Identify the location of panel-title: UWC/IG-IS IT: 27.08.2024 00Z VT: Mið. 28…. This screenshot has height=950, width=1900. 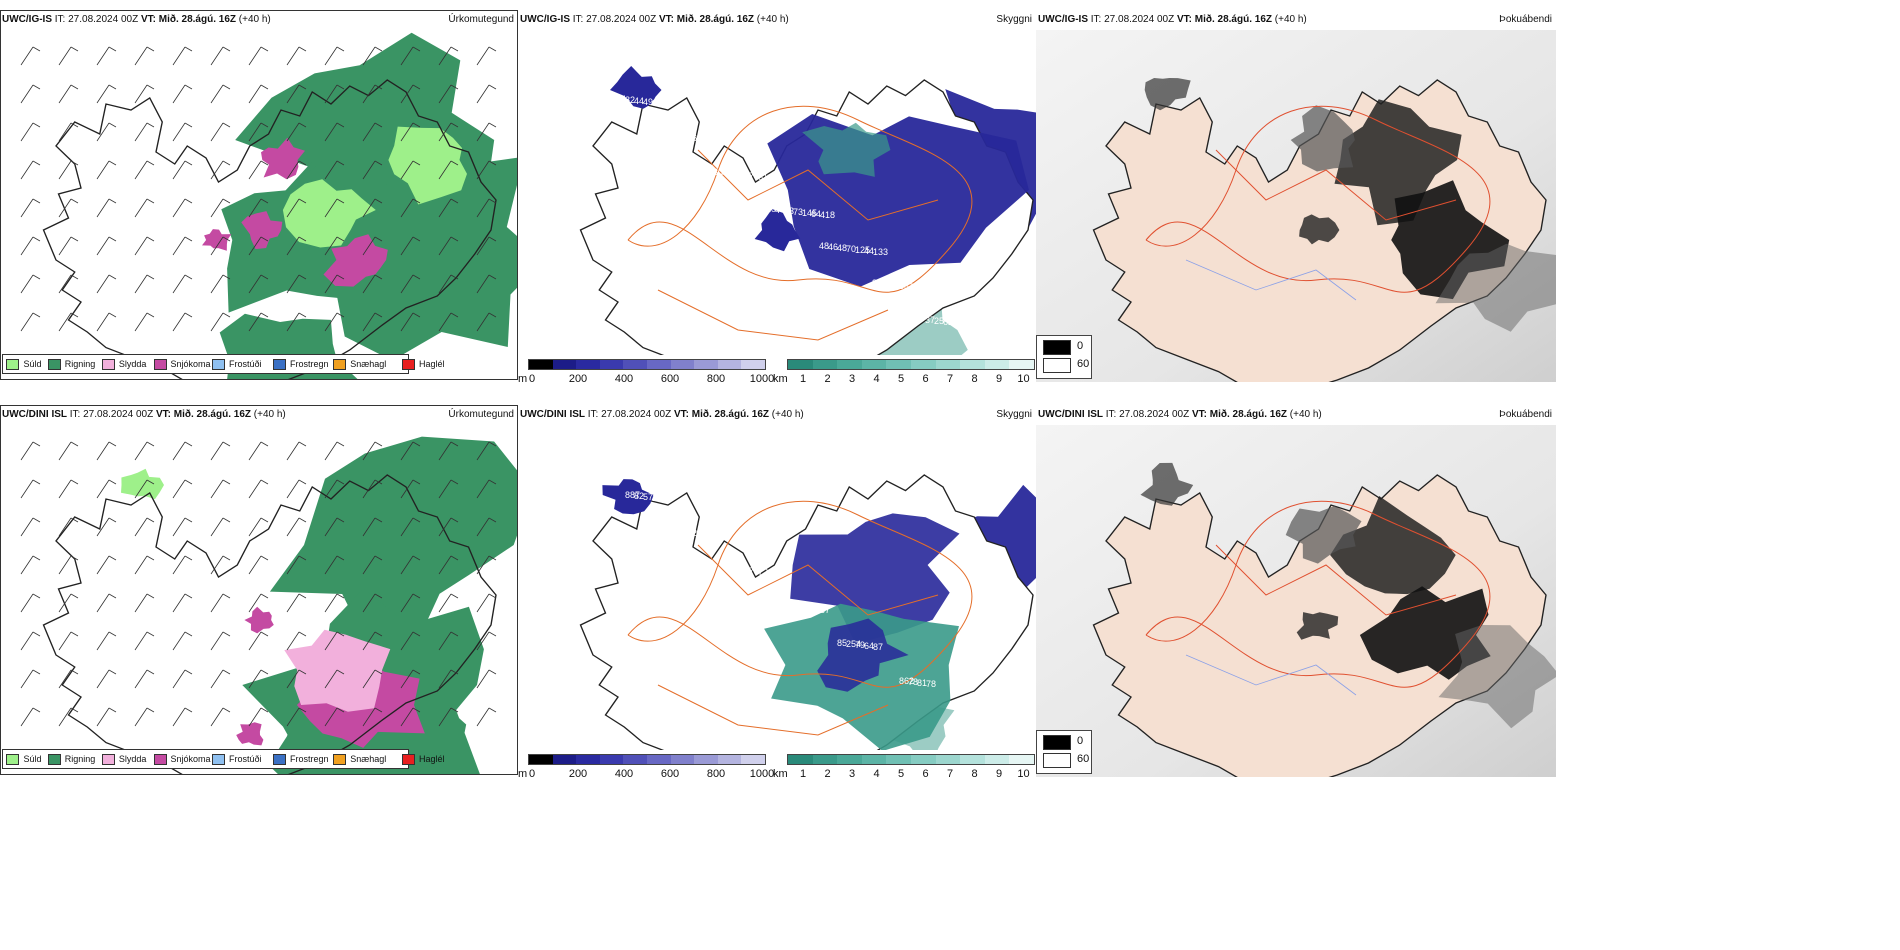
(1296, 20).